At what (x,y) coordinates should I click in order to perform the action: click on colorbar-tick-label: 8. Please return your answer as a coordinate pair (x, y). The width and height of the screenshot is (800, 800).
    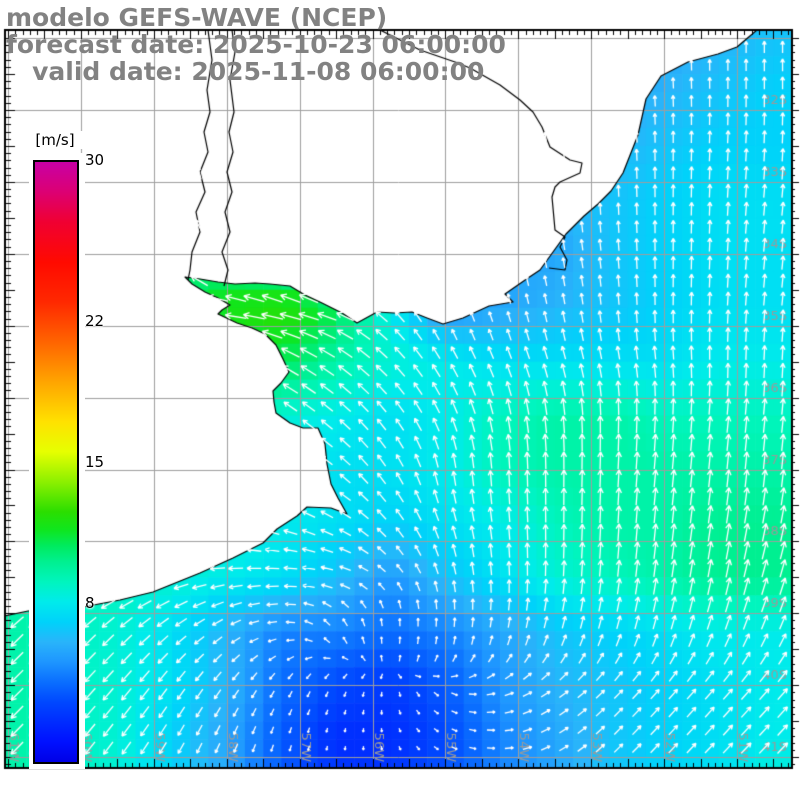
    Looking at the image, I should click on (90, 602).